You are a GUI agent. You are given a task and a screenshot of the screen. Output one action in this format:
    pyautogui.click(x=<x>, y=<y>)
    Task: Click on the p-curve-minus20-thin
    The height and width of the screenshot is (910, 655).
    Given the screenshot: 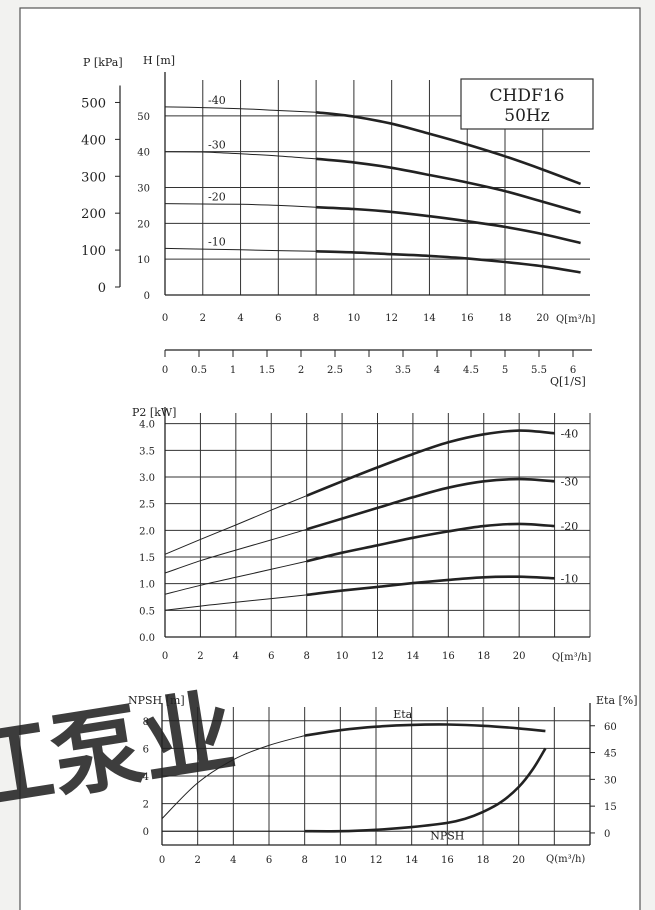 What is the action you would take?
    pyautogui.click(x=235, y=577)
    